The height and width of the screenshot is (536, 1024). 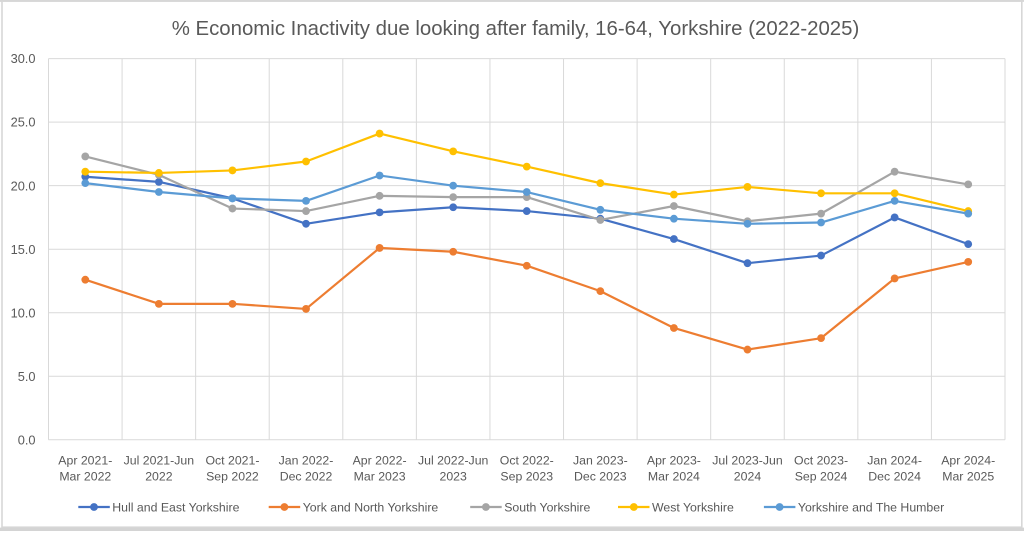 What do you see at coordinates (674, 461) in the screenshot?
I see `svg-text: Apr 2023-` at bounding box center [674, 461].